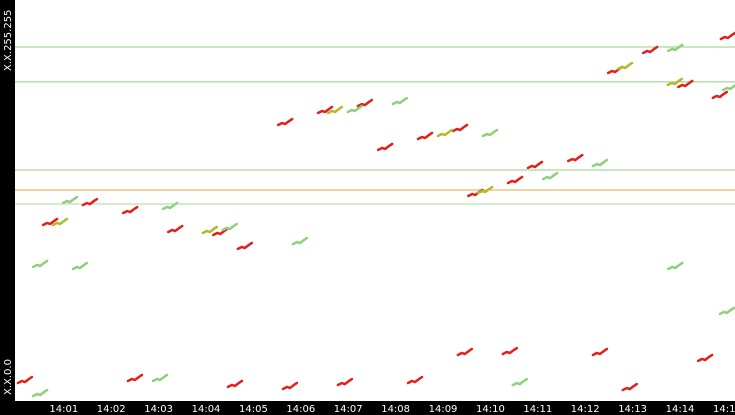  What do you see at coordinates (206, 409) in the screenshot?
I see `x-tick-label: 14:04` at bounding box center [206, 409].